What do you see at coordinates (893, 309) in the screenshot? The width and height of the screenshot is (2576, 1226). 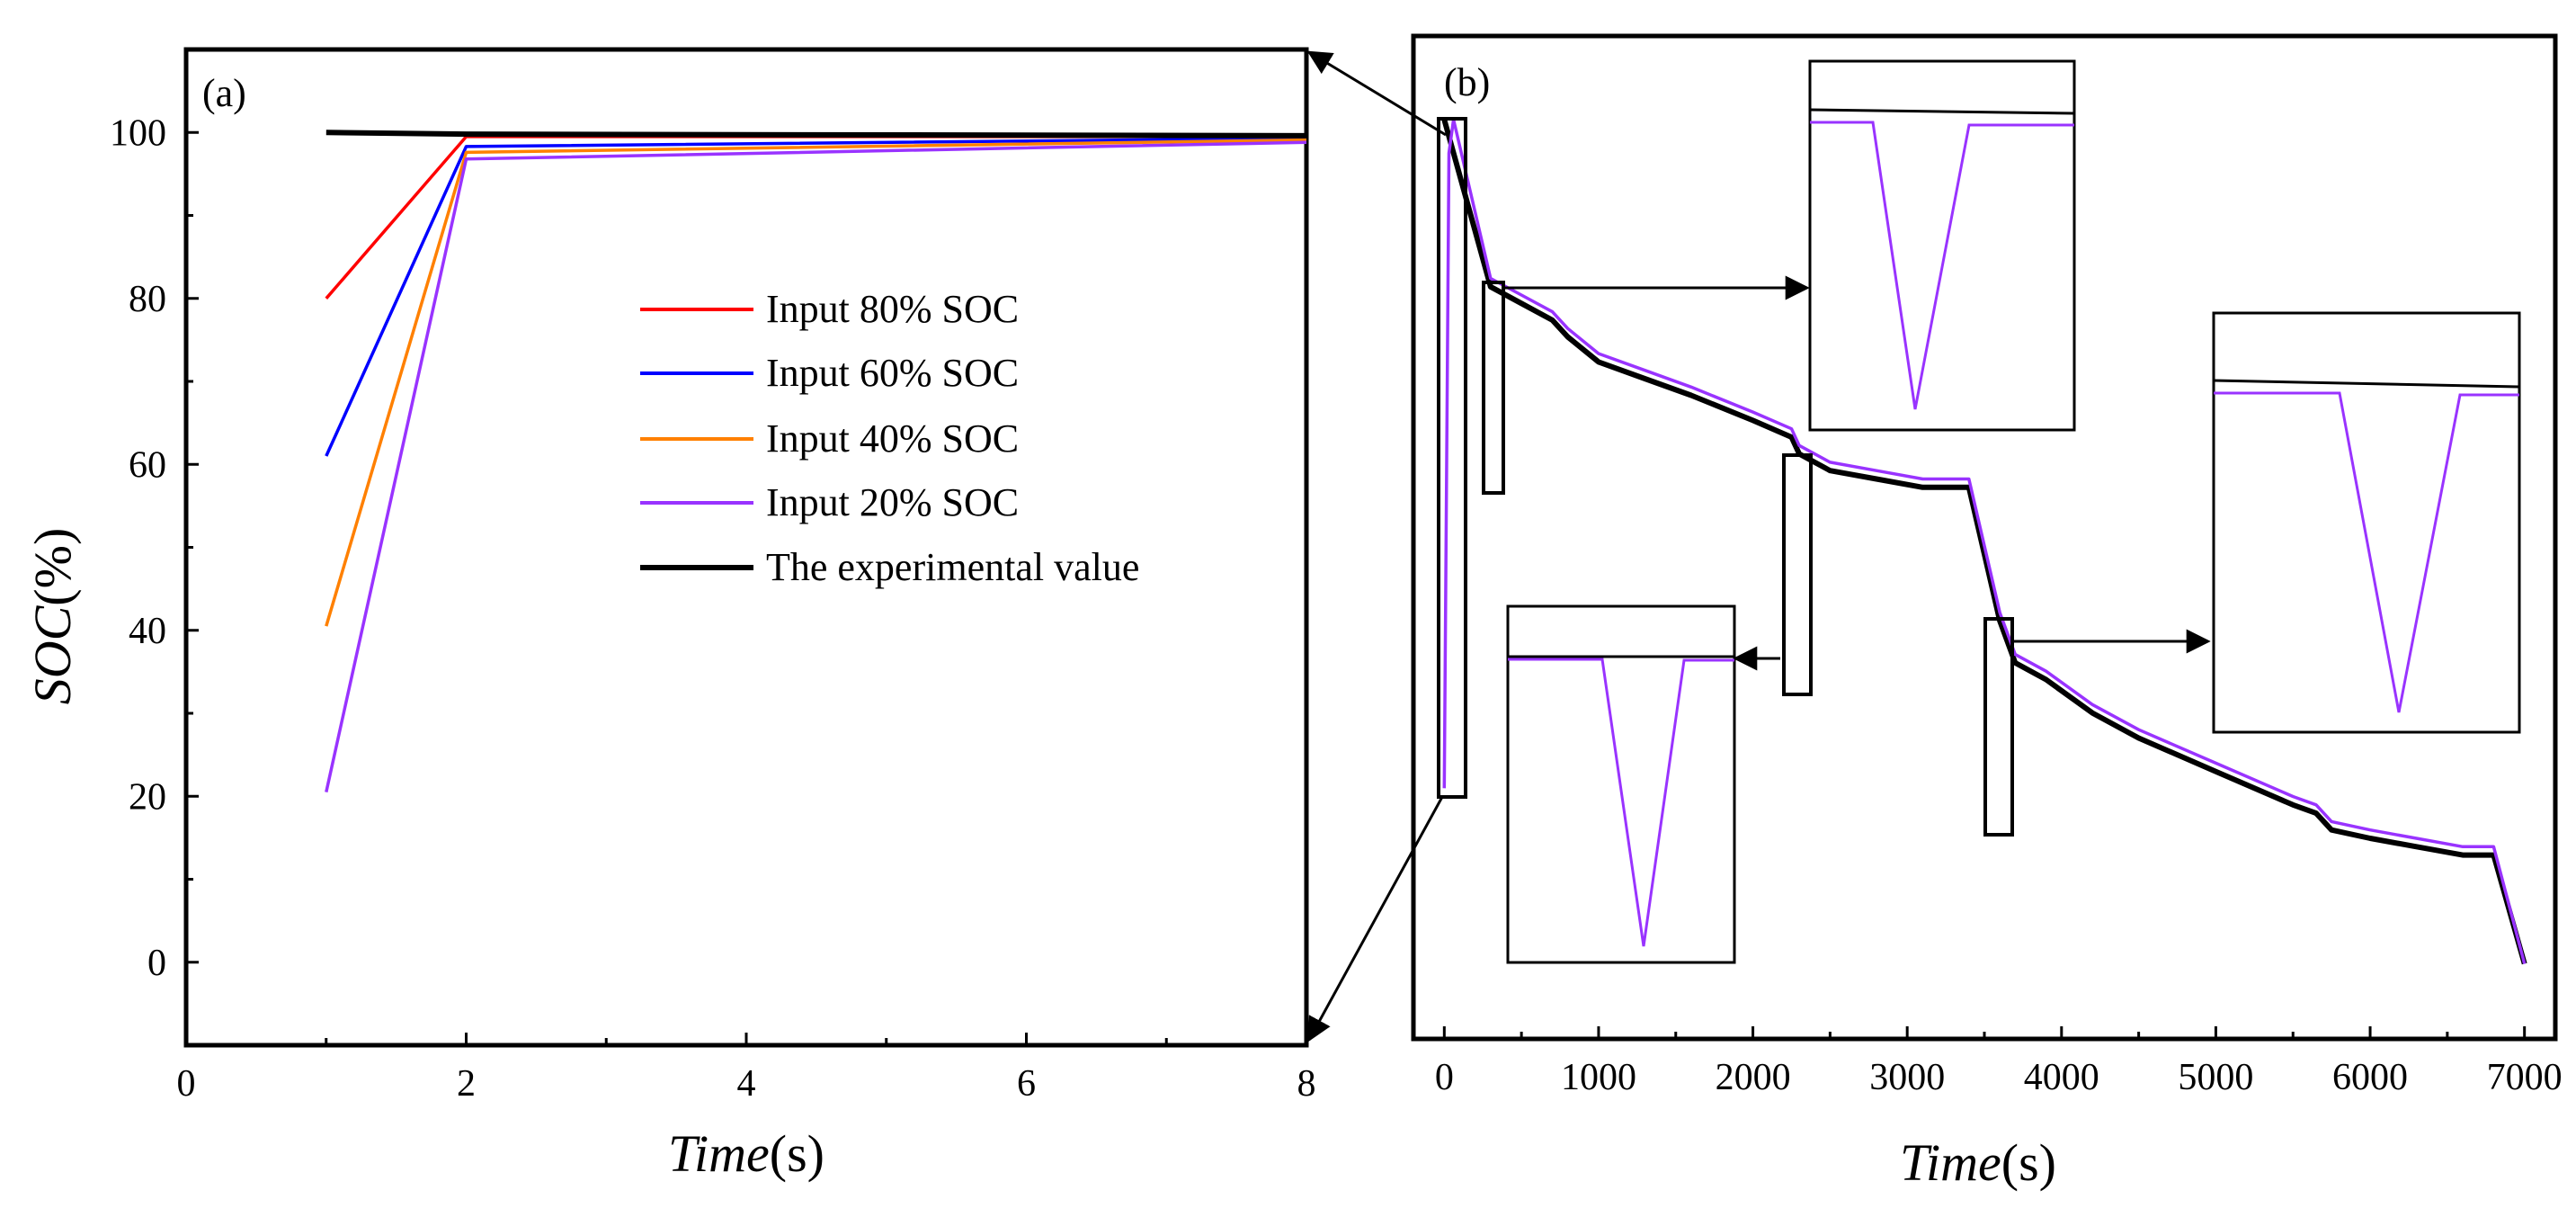 I see `legend-label-input-80: Input 80% SOC` at bounding box center [893, 309].